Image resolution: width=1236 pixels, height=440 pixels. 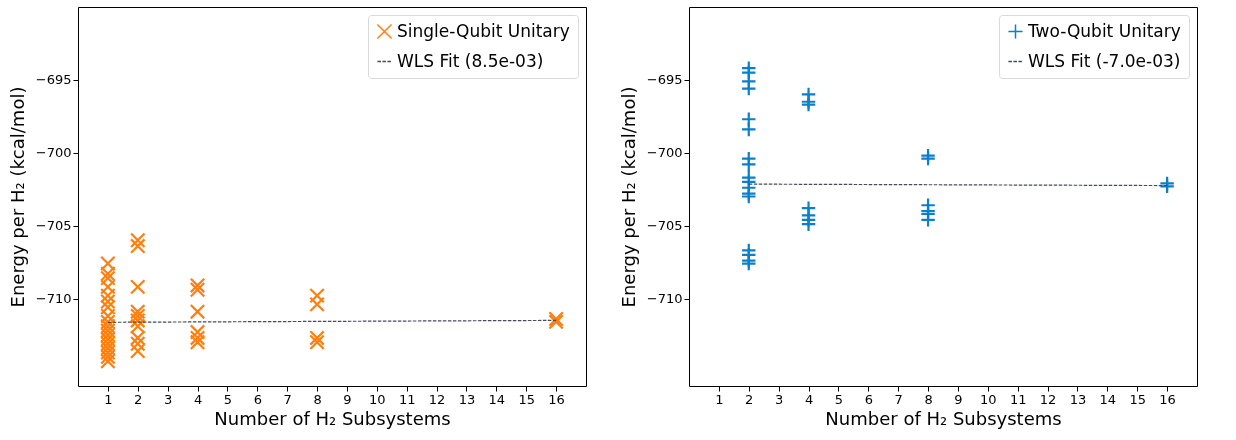 I want to click on legend-label: WLS Fit (-7.0e-03), so click(x=1104, y=60).